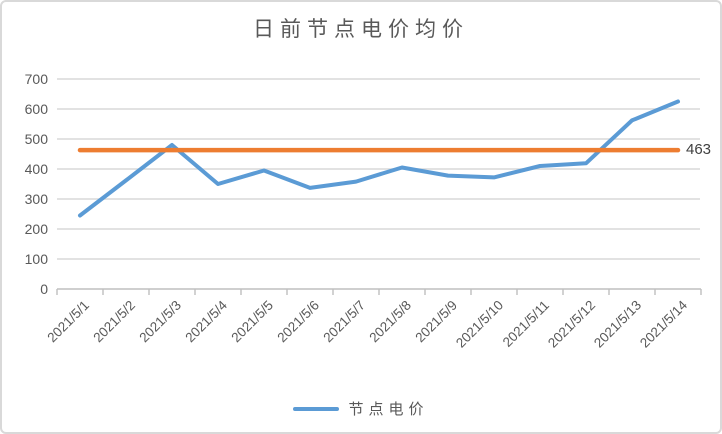 Image resolution: width=722 pixels, height=434 pixels. What do you see at coordinates (479, 324) in the screenshot?
I see `x-axis-tick-label: 2021/5/10` at bounding box center [479, 324].